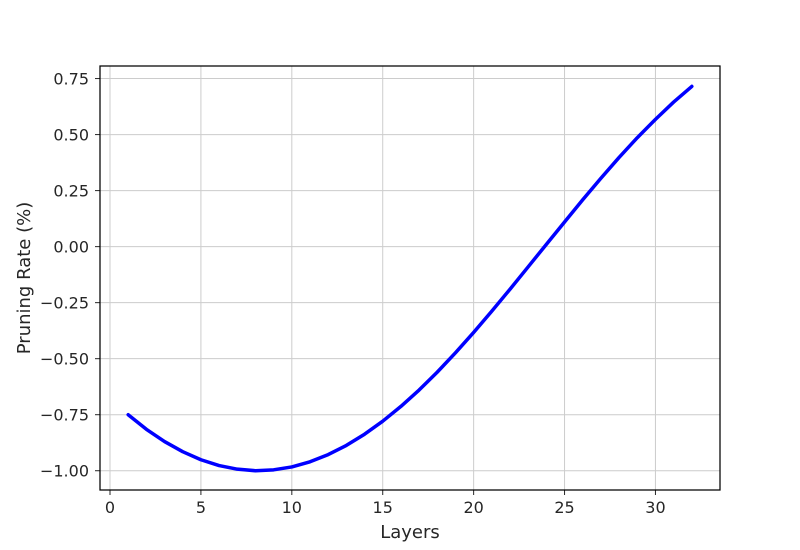 The image size is (800, 550). Describe the element at coordinates (64, 471) in the screenshot. I see `y-tick-label: −1.00` at that location.